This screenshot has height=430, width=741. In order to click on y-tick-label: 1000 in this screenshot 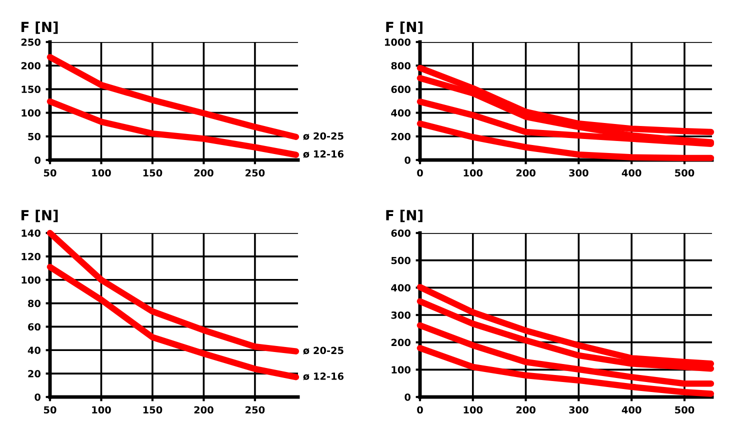, I will do `click(398, 42)`.